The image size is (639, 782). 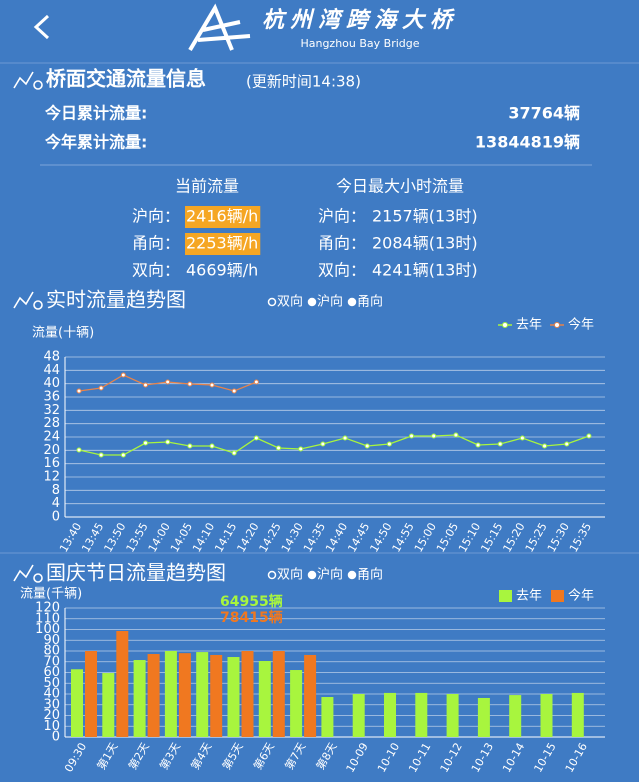 What do you see at coordinates (38, 305) in the screenshot?
I see `icon-dot` at bounding box center [38, 305].